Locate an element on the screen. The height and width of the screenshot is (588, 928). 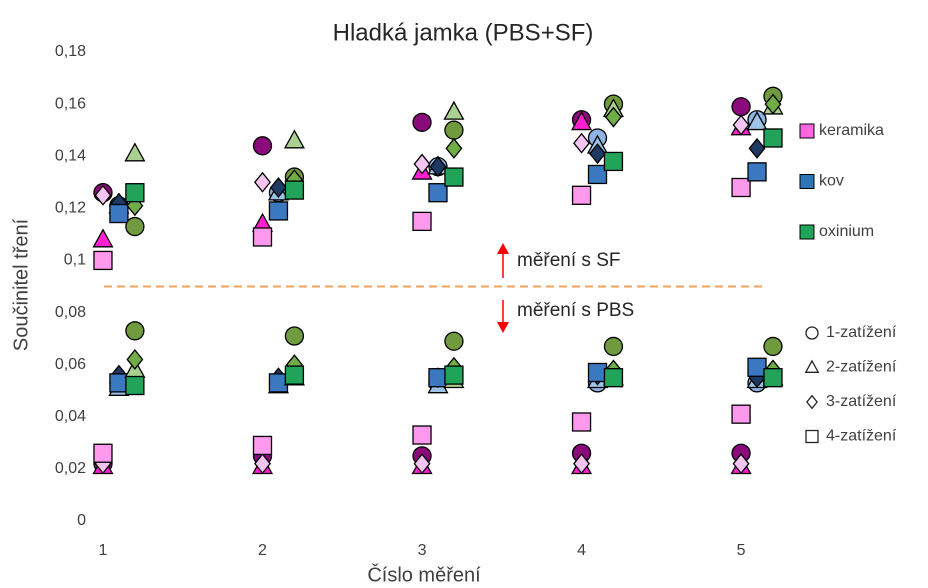
legend-label: 4-zatížení is located at coordinates (861, 436).